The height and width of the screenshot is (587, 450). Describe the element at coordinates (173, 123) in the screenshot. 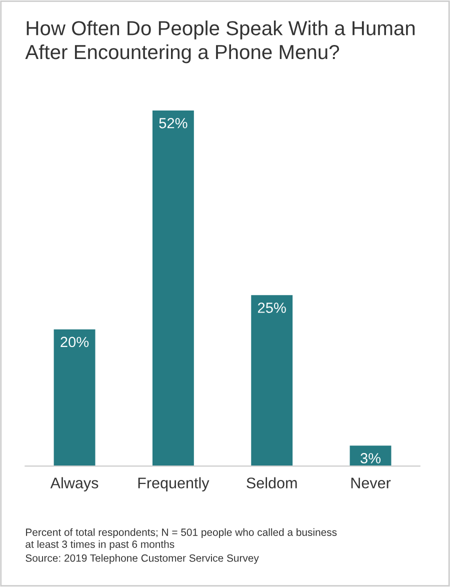

I see `data-label: 52%` at that location.